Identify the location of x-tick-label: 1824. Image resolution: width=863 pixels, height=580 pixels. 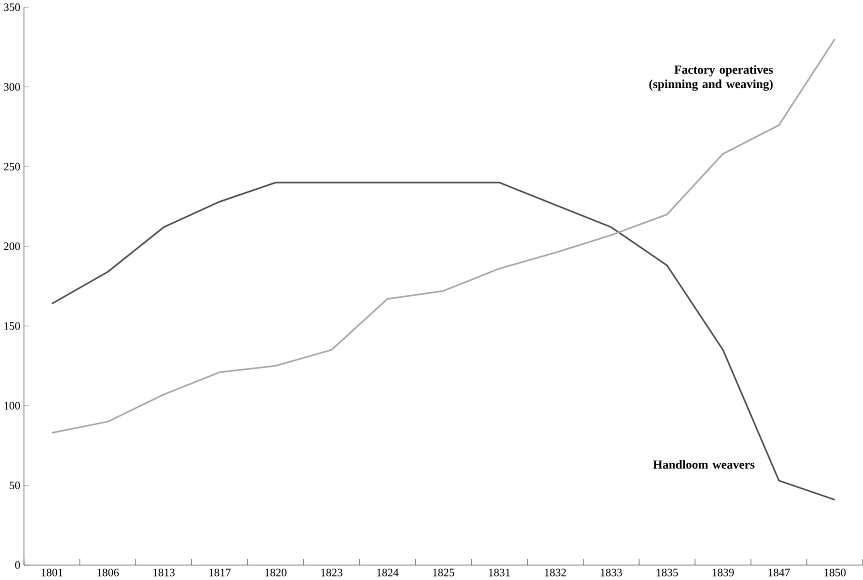
(388, 572).